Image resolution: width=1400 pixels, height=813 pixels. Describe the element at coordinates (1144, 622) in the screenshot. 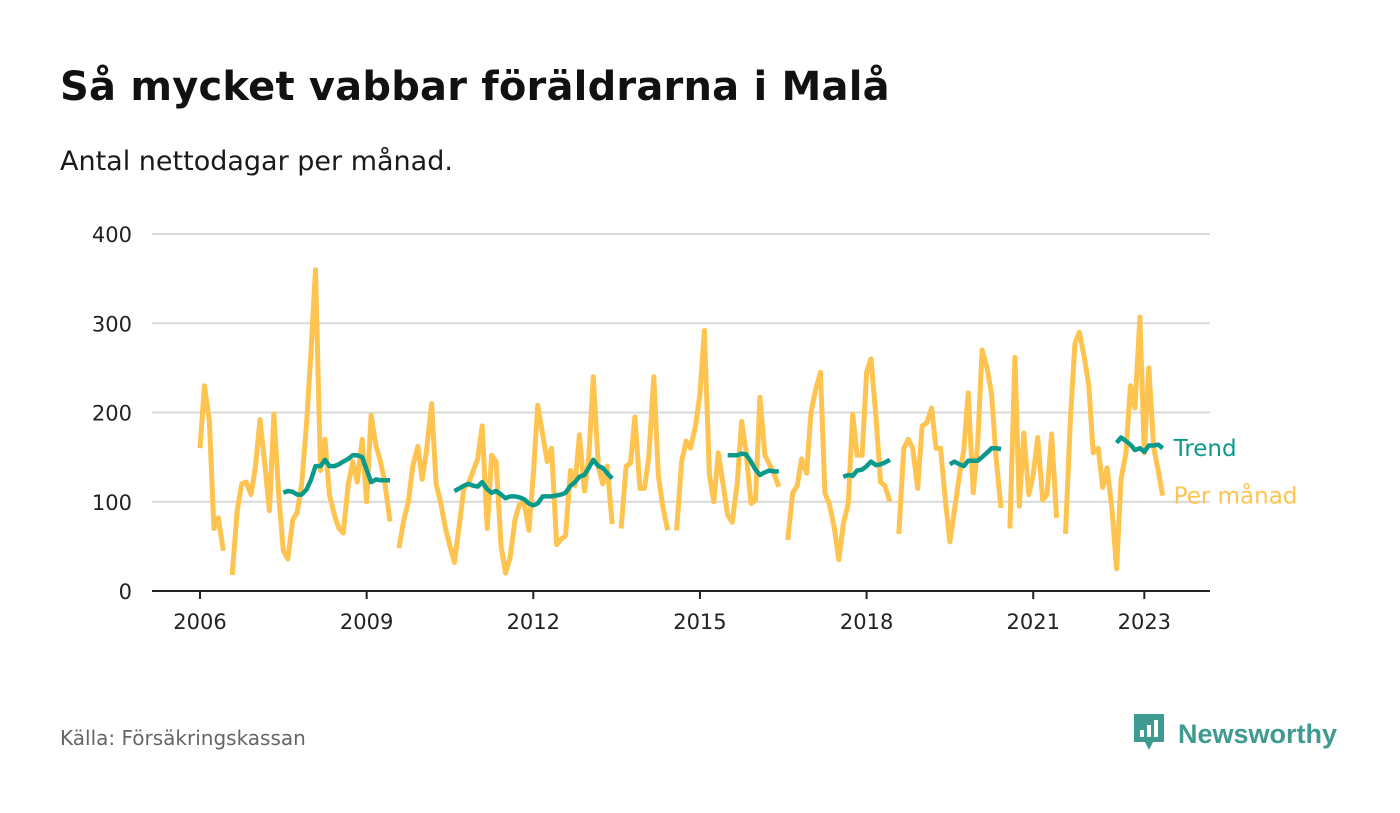

I see `x-tick-label: 2023` at that location.